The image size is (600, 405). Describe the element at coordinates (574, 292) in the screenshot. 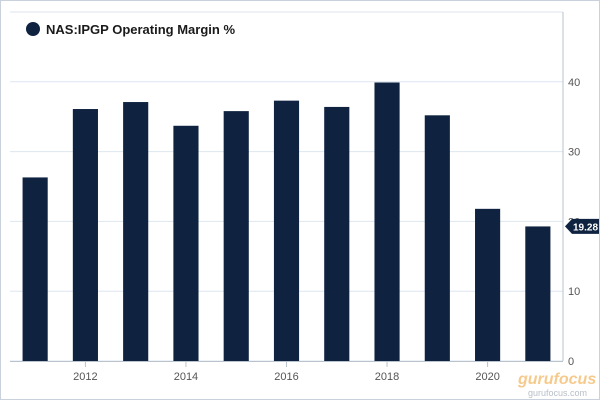

I see `y-tick-label: 10` at that location.